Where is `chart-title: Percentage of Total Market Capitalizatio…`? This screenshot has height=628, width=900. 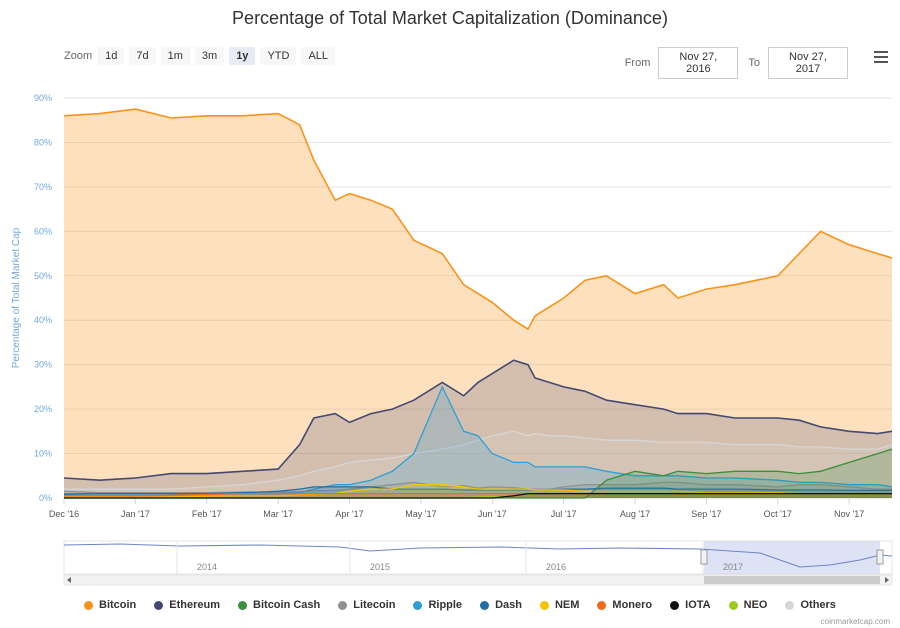 chart-title: Percentage of Total Market Capitalizatio… is located at coordinates (450, 18).